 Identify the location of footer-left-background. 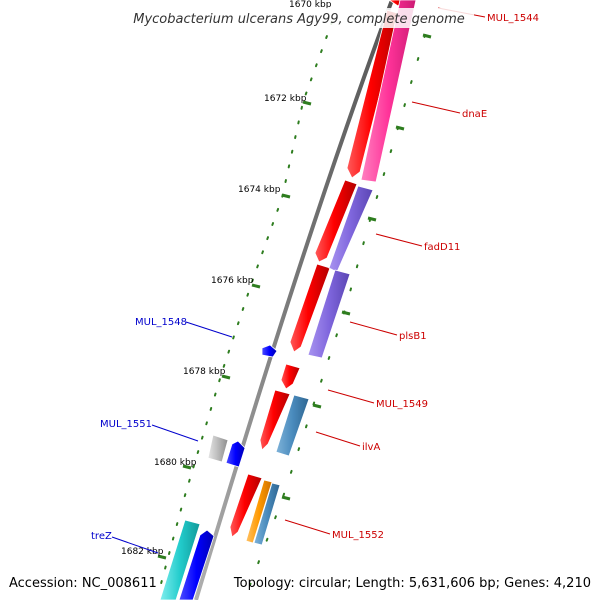
(77, 582).